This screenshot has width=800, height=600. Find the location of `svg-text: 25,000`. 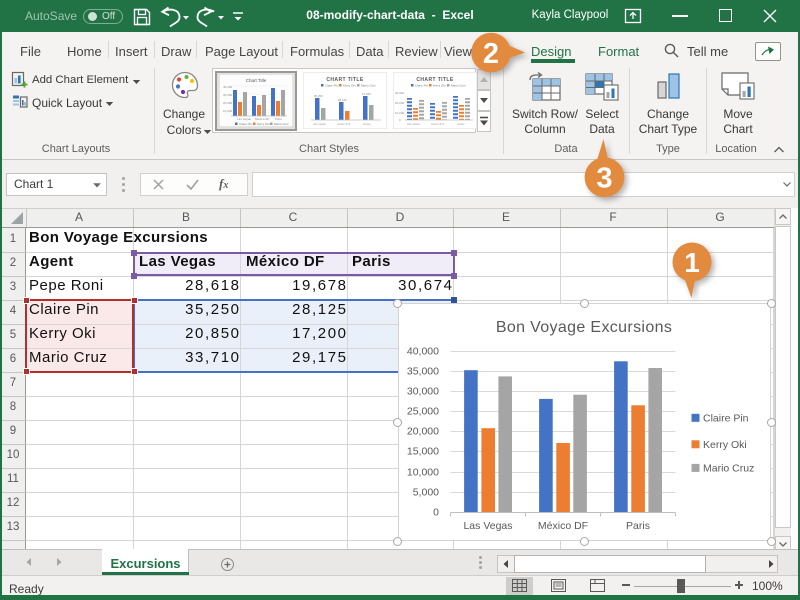

svg-text: 25,000 is located at coordinates (422, 412).